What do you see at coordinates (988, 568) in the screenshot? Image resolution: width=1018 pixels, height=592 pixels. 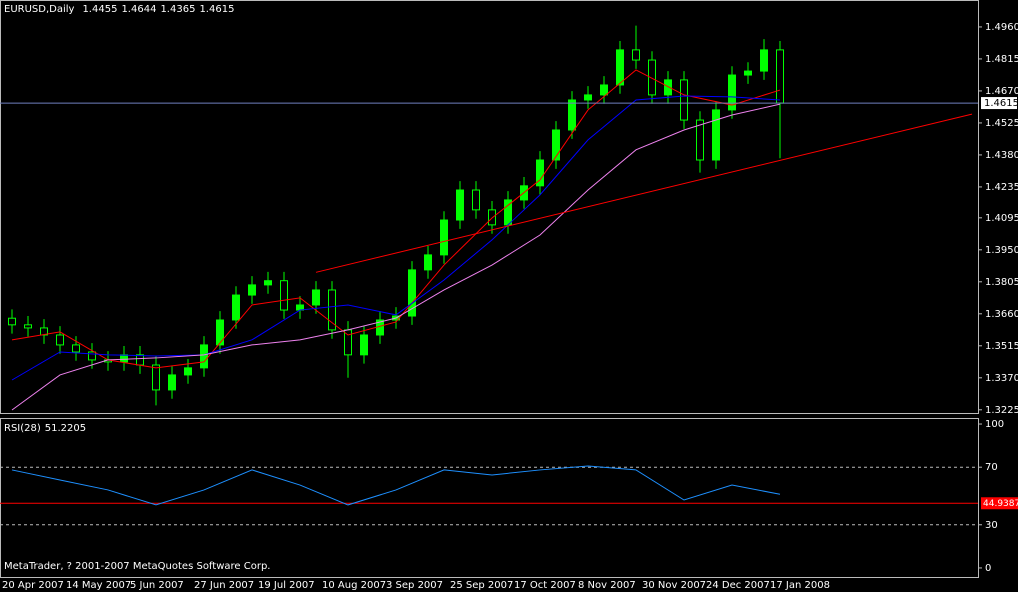 I see `y-tick-label: 0` at bounding box center [988, 568].